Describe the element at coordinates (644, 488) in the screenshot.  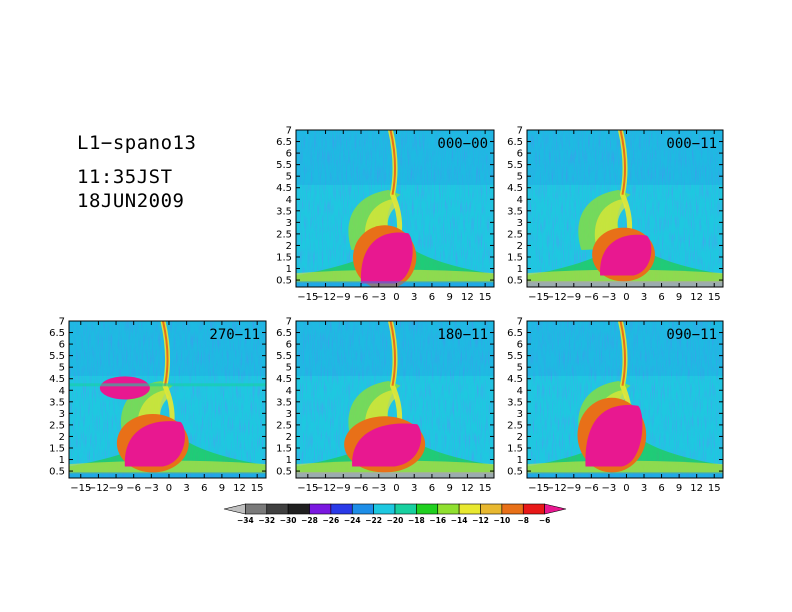
I see `x-tick-label: 3` at that location.